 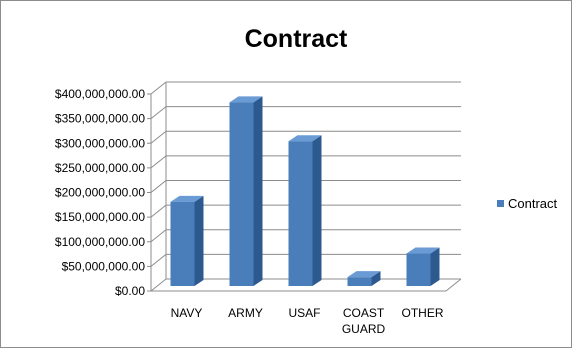 I want to click on y-tick-label: $150,000,000.00, so click(x=100, y=217).